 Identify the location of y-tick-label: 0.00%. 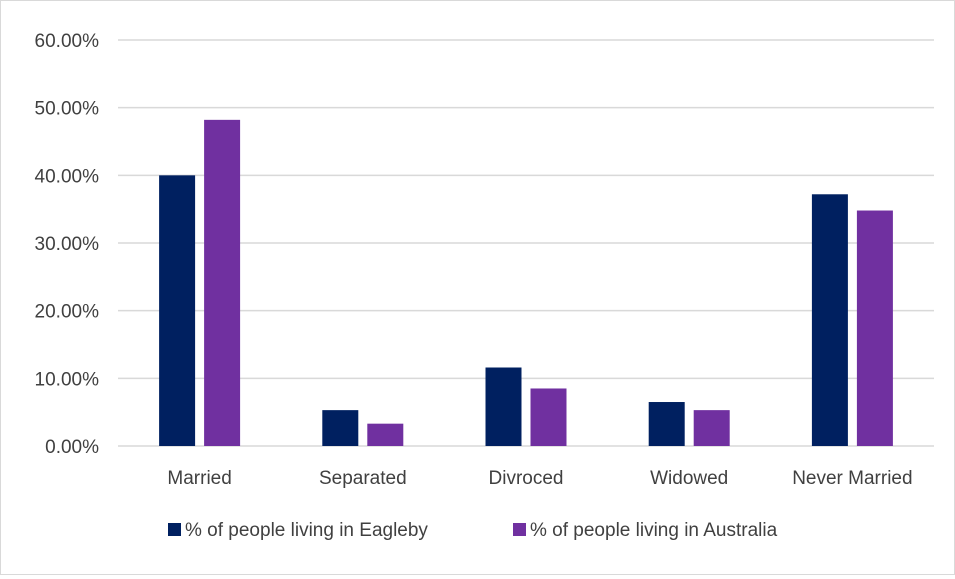
(72, 447).